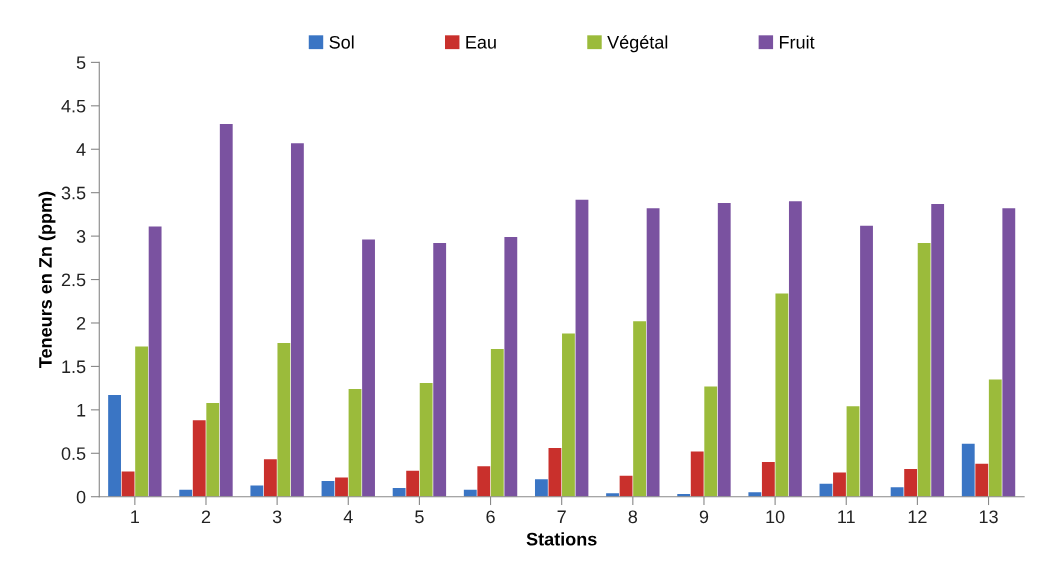  Describe the element at coordinates (81, 63) in the screenshot. I see `y-tick-label: 5` at that location.